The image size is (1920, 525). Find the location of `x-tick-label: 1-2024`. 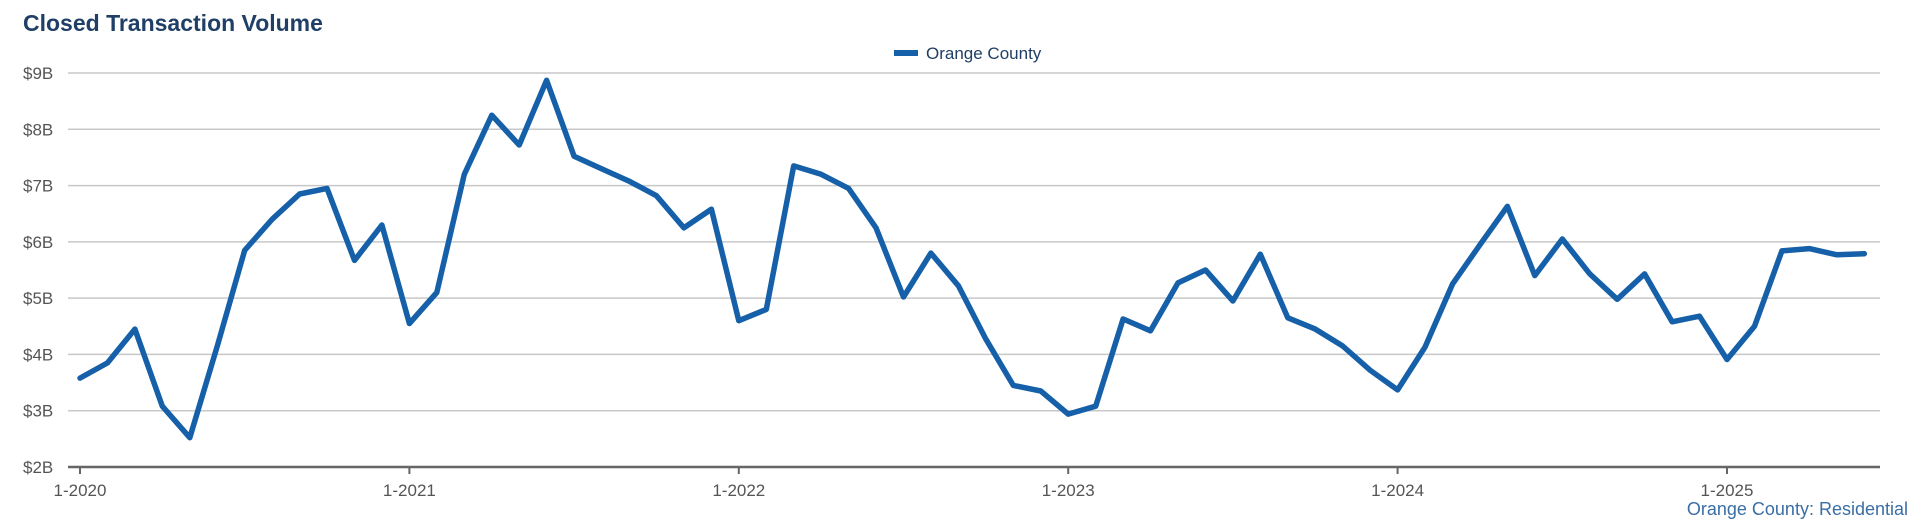

x-tick-label: 1-2024 is located at coordinates (1397, 490).